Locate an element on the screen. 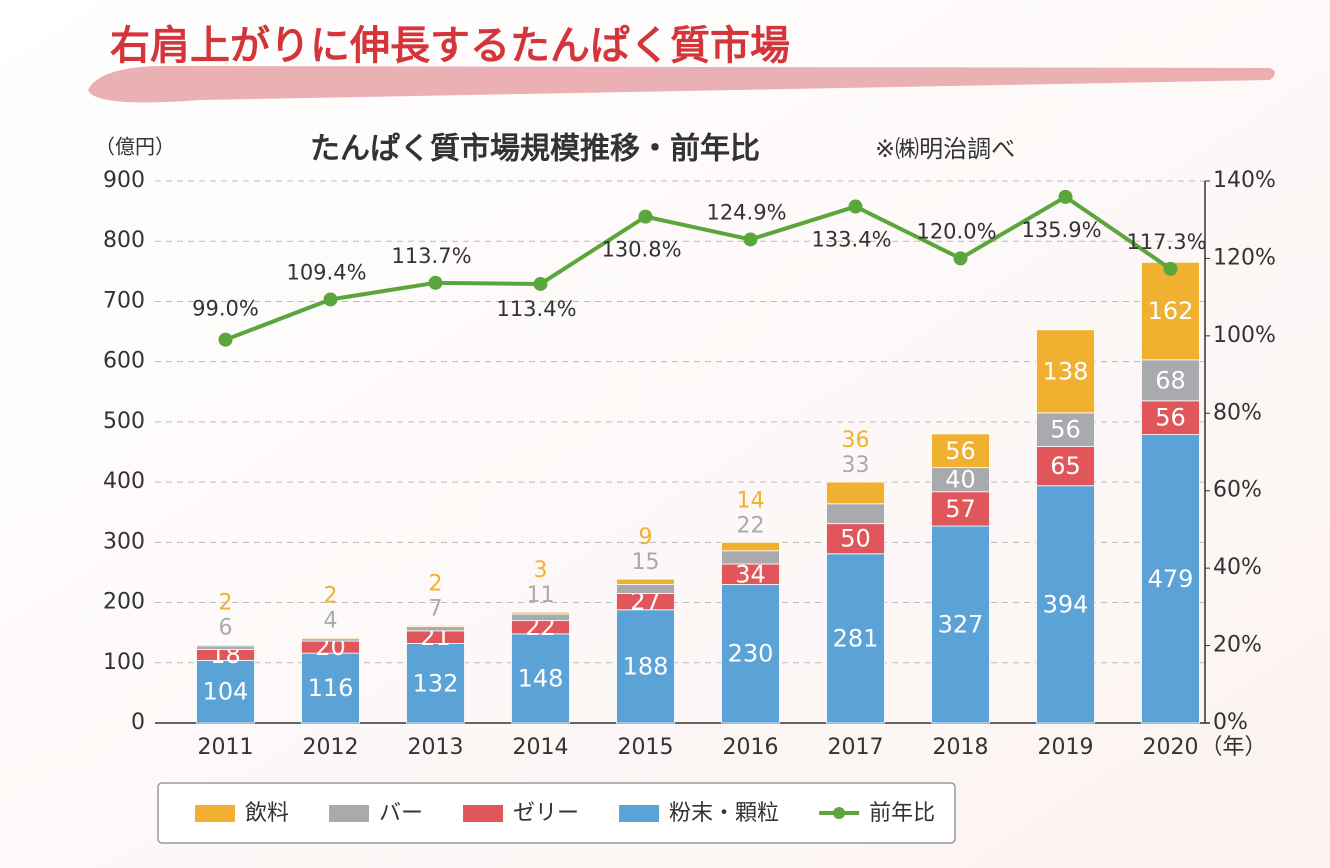 The height and width of the screenshot is (868, 1330). y2-tick-label: 120% is located at coordinates (1244, 257).